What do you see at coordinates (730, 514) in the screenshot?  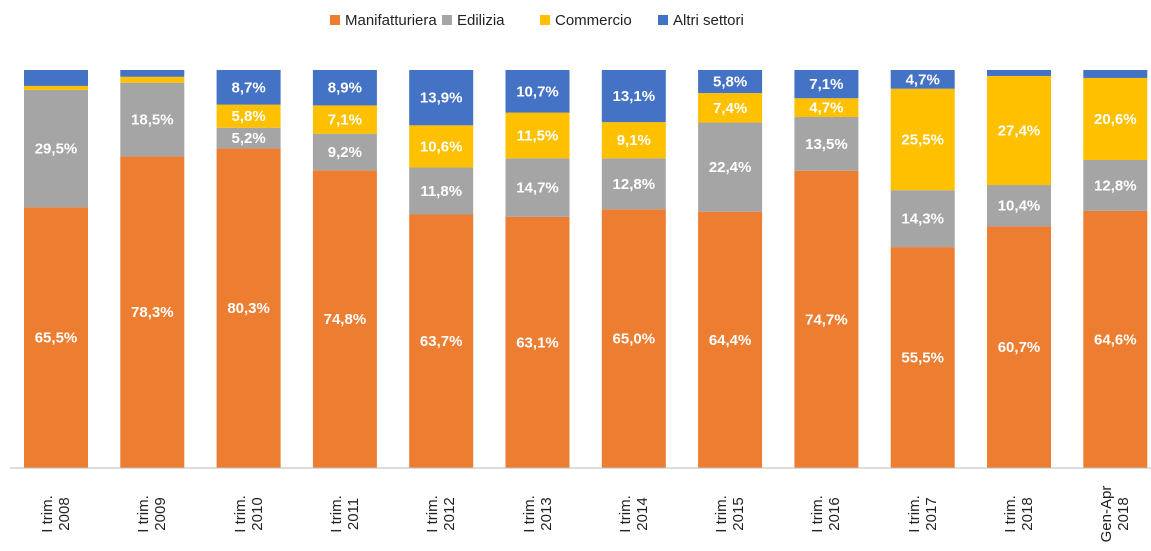 I see `x-tick-label: I trim. 2015` at bounding box center [730, 514].